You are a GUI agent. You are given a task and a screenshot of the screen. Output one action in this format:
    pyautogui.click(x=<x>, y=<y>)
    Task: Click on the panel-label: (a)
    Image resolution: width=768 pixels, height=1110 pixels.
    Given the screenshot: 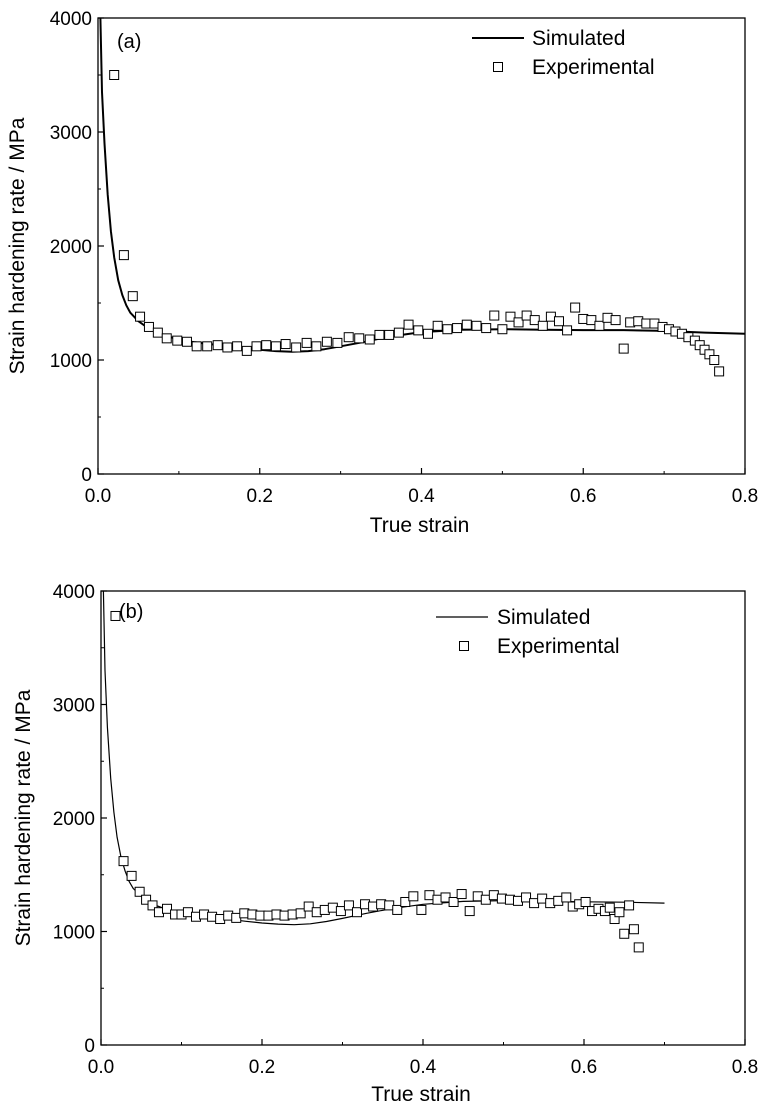 What is the action you would take?
    pyautogui.click(x=129, y=42)
    